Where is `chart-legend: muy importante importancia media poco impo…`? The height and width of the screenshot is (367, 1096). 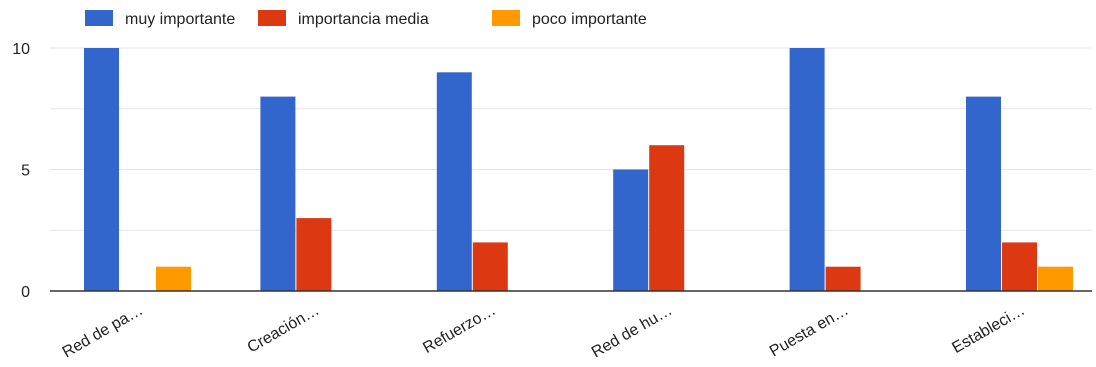 chart-legend: muy importante importancia media poco impo… is located at coordinates (366, 19).